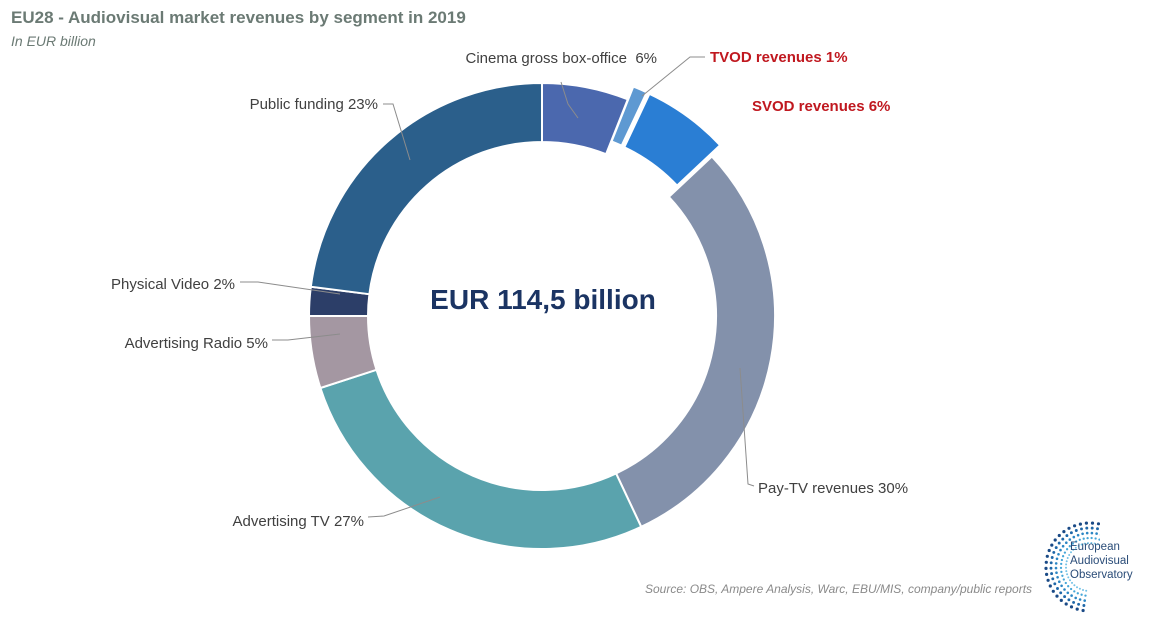  Describe the element at coordinates (561, 58) in the screenshot. I see `slice-label: Cinema gross box-office 6%` at that location.